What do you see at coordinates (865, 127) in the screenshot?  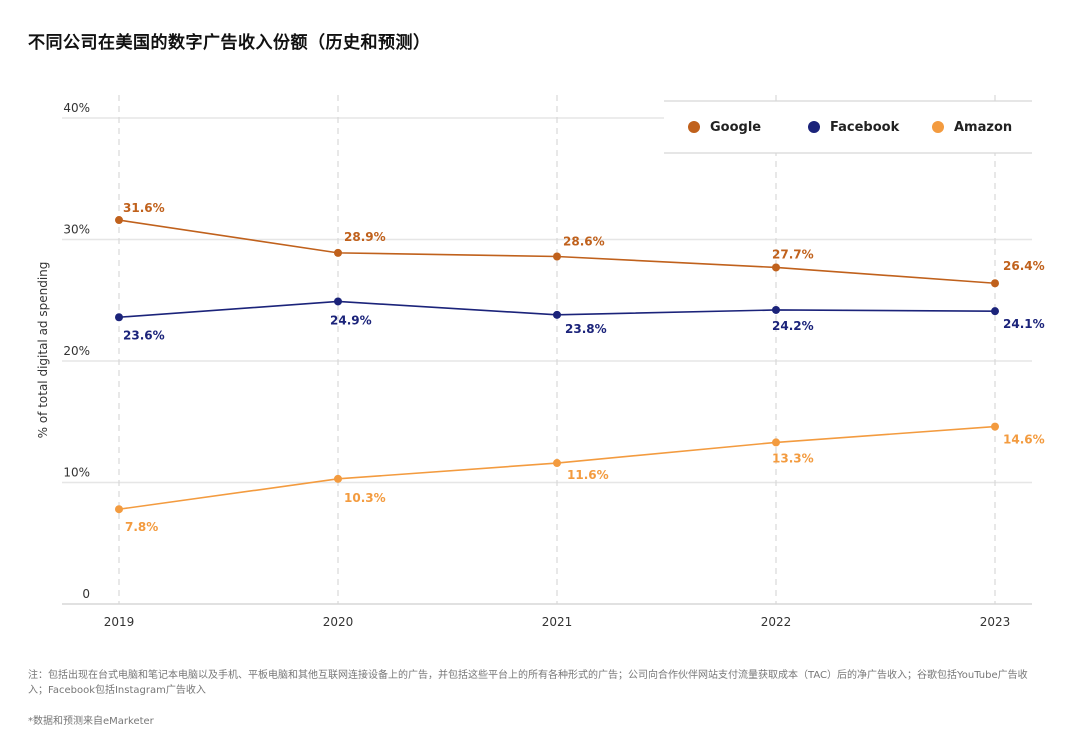 I see `legend-label-facebook: Facebook` at bounding box center [865, 127].